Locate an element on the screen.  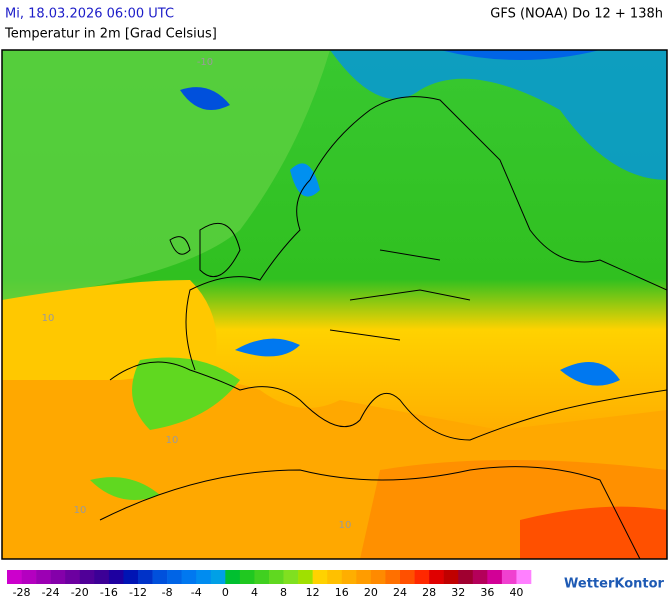
legend-tick-label: 12 is located at coordinates (313, 592).